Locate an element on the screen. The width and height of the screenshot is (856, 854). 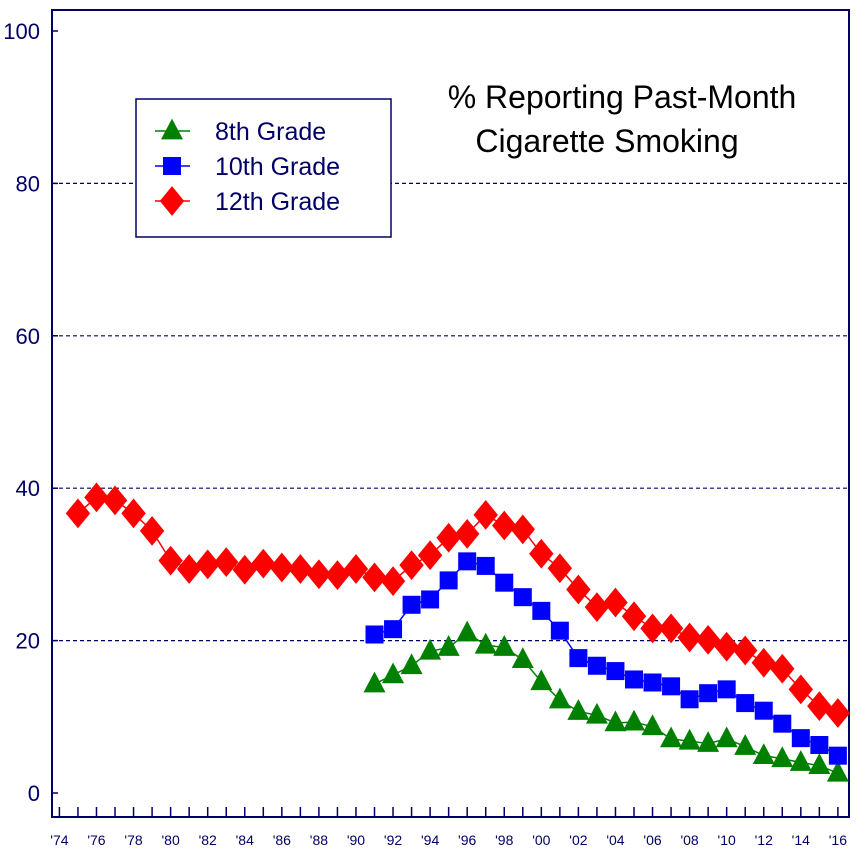
x-tick-label: '94 is located at coordinates (430, 840).